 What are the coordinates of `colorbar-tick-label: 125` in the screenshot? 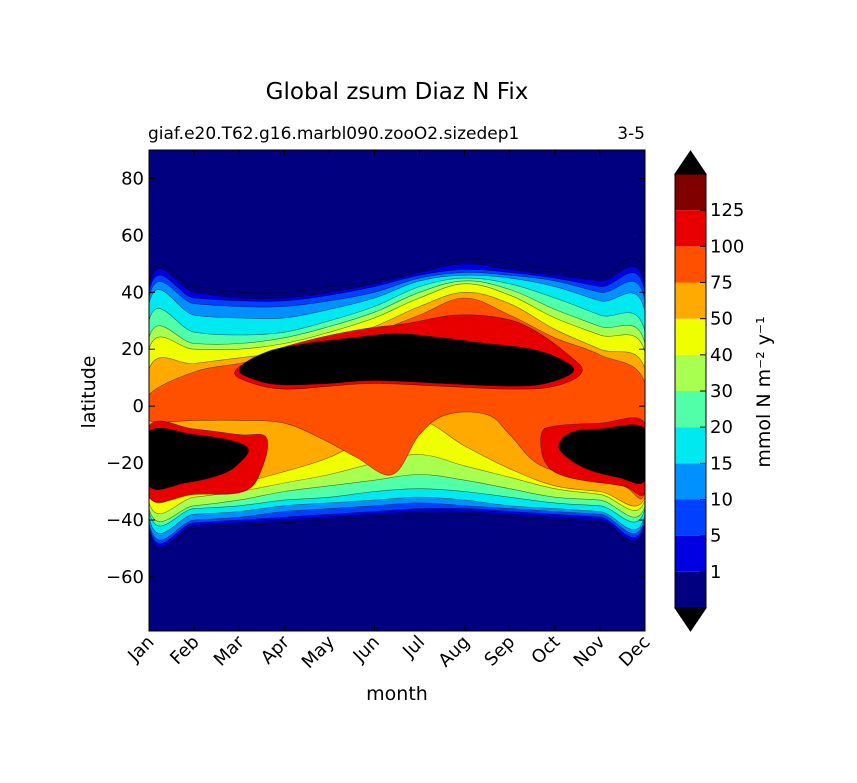 It's located at (727, 210).